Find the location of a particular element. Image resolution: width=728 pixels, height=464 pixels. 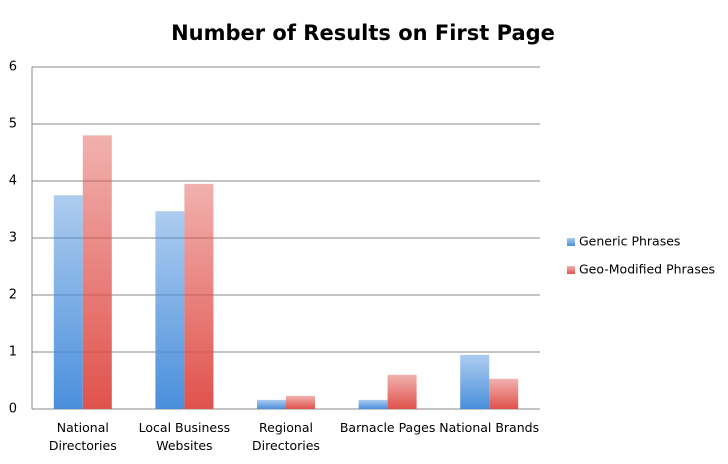

y-tick-label: 2 is located at coordinates (13, 295).